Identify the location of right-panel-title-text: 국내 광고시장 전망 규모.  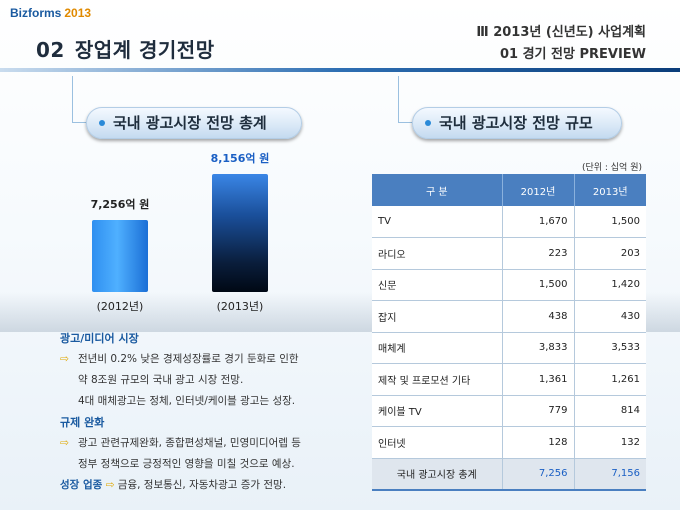
(516, 123).